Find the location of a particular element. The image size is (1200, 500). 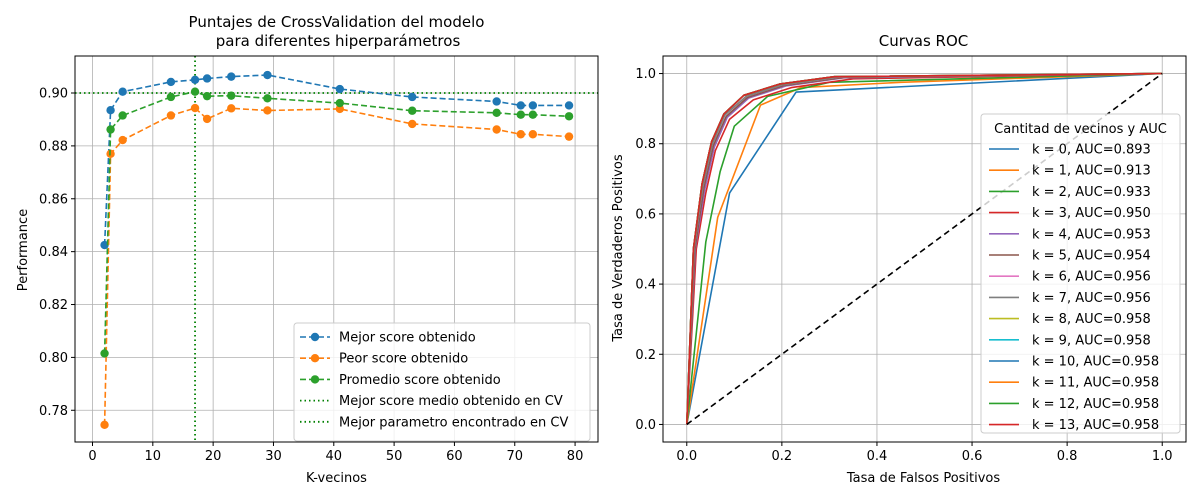

legend-item: k = 5, AUC=0.954 is located at coordinates (1070, 256).